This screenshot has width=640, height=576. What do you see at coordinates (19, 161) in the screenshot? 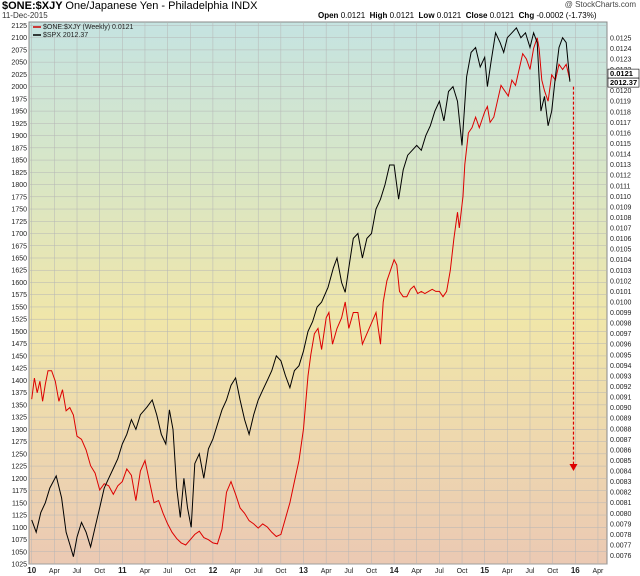
I see `left-tick-label: 1850` at bounding box center [19, 161].